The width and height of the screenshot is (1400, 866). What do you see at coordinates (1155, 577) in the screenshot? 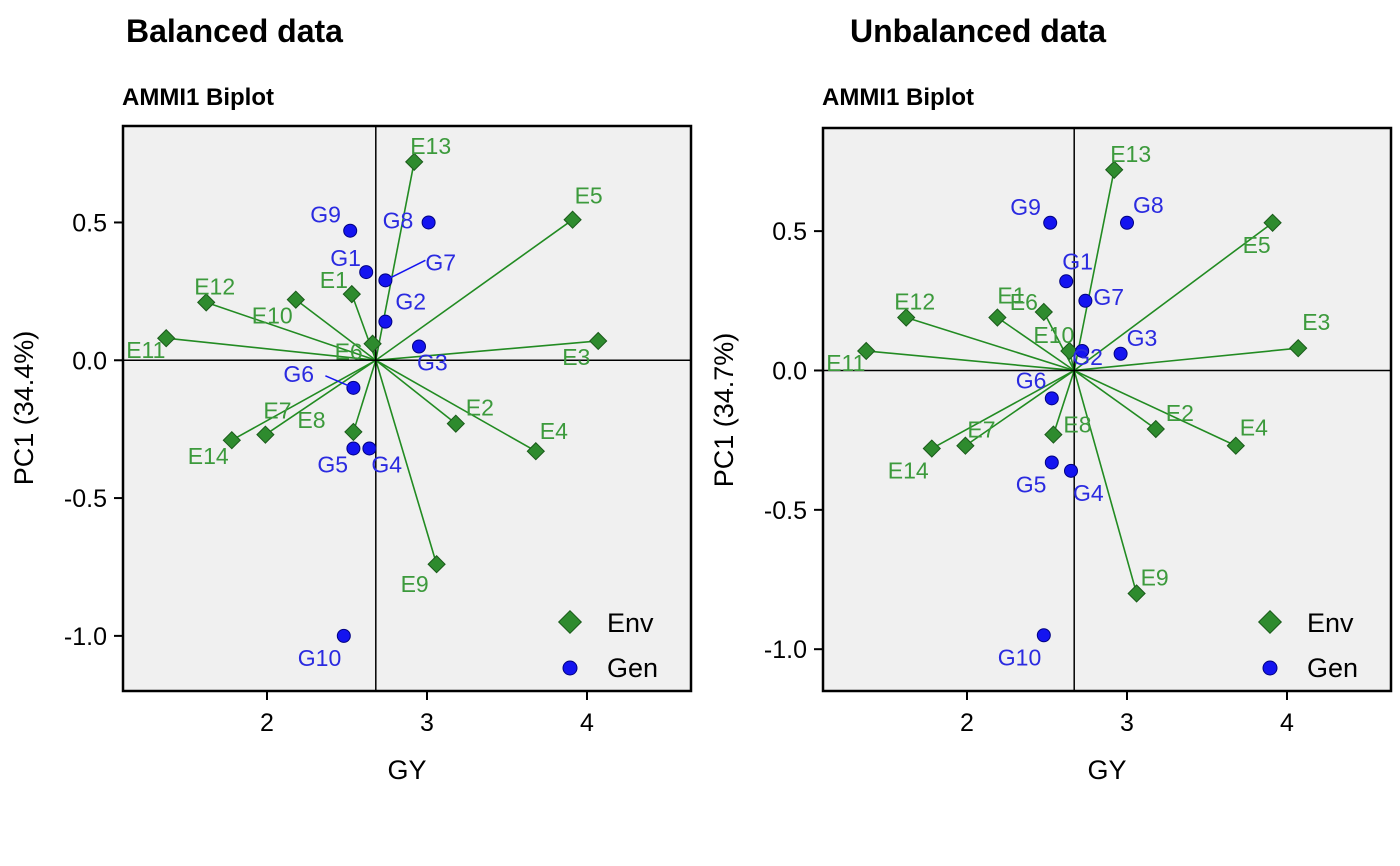
I see `env-label-e9: E9` at bounding box center [1155, 577].